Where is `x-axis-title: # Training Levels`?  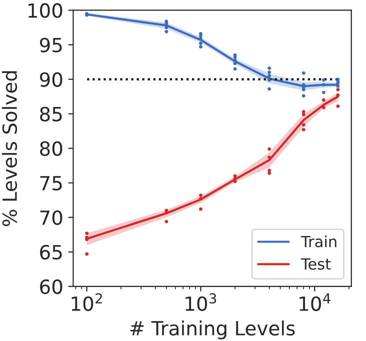
x-axis-title: # Training Levels is located at coordinates (212, 330).